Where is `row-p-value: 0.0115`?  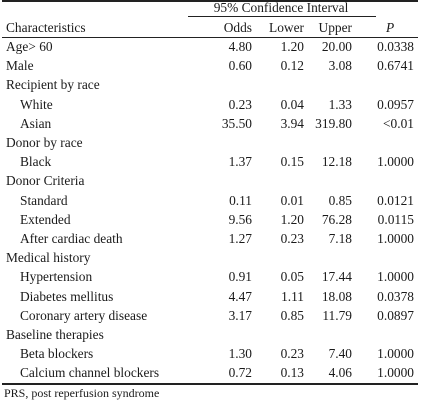 row-p-value: 0.0115 is located at coordinates (395, 219).